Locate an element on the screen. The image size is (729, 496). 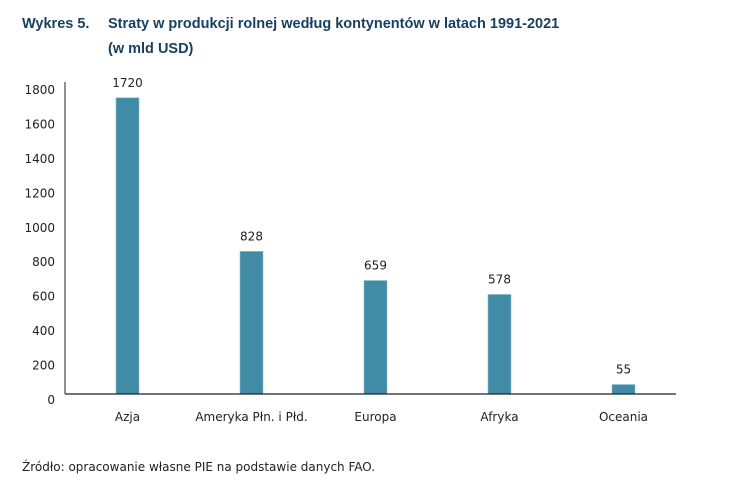
x-category-label: Europa is located at coordinates (375, 417).